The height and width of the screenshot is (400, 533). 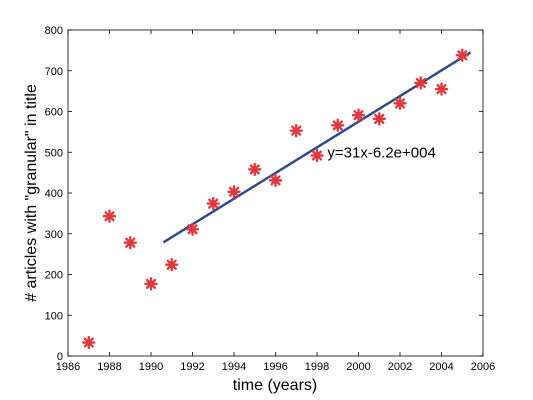 What do you see at coordinates (317, 367) in the screenshot?
I see `x-tick-label: 1998` at bounding box center [317, 367].